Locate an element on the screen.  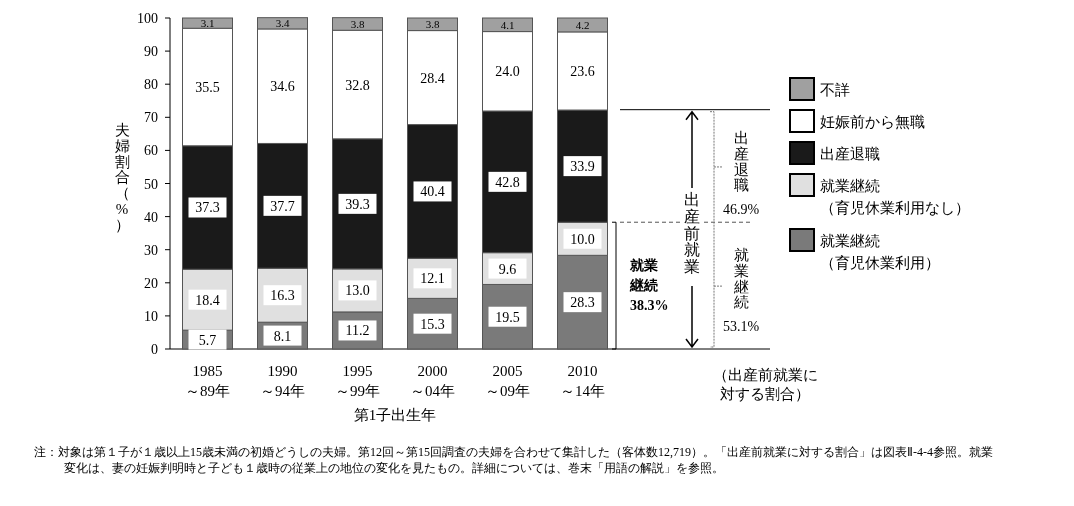
data-label: 13.0 is located at coordinates (357, 291).